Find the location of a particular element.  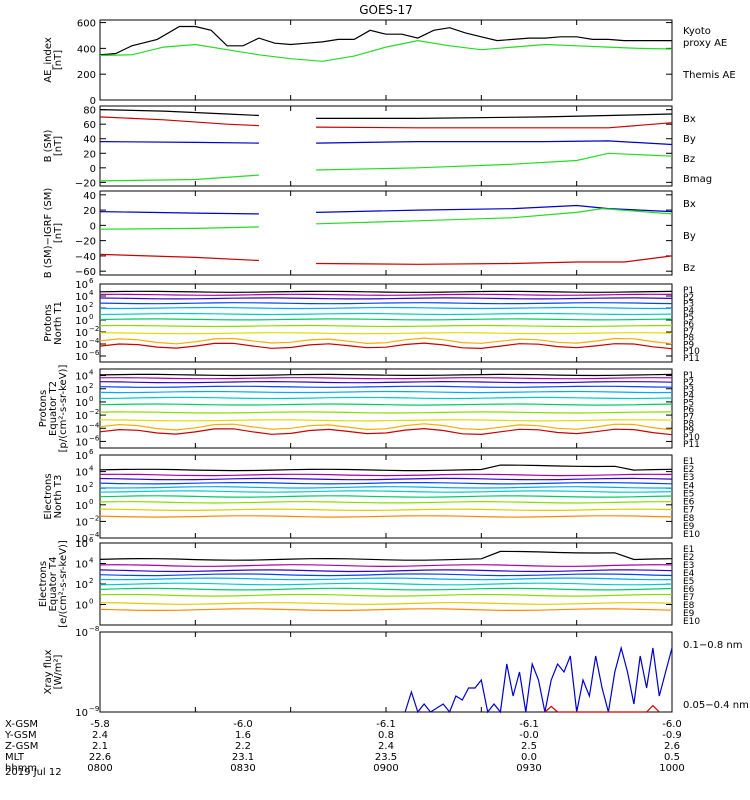

y-axis-label: B (SM)−IGRF (SM) is located at coordinates (48, 233).